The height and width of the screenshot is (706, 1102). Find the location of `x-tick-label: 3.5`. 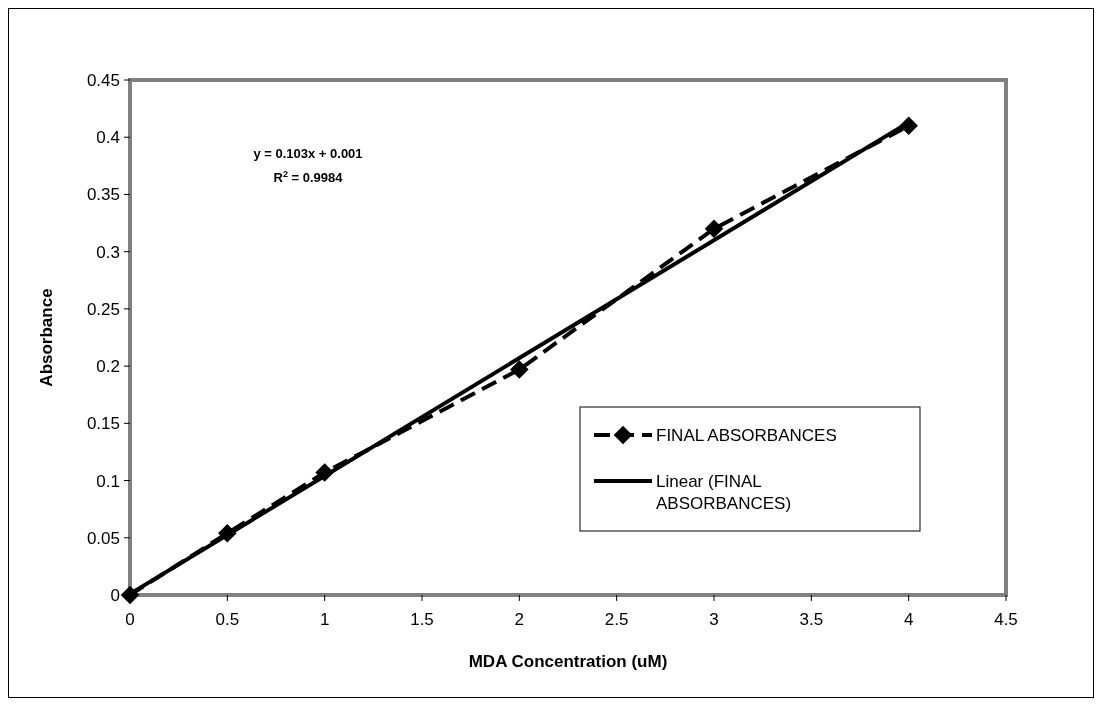

x-tick-label: 3.5 is located at coordinates (811, 619).